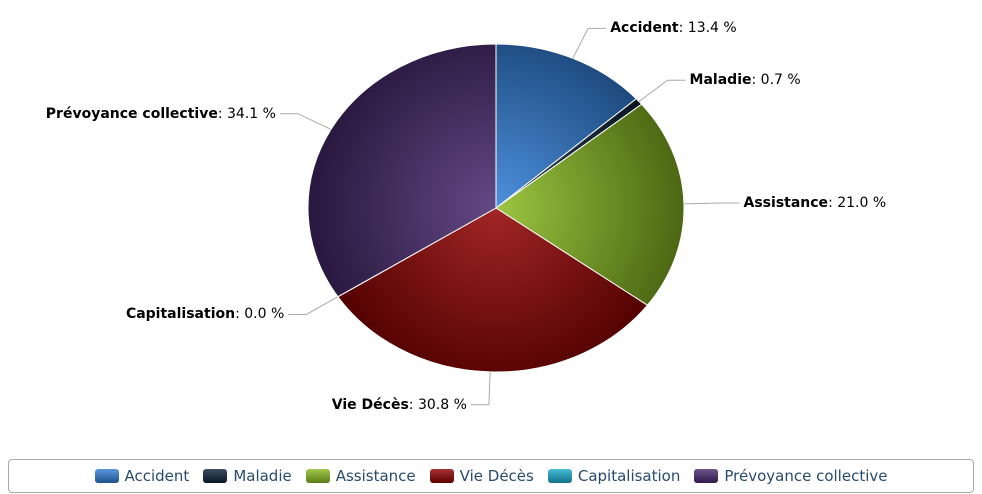 The width and height of the screenshot is (982, 494). Describe the element at coordinates (629, 476) in the screenshot. I see `legend-label: Capitalisation` at that location.